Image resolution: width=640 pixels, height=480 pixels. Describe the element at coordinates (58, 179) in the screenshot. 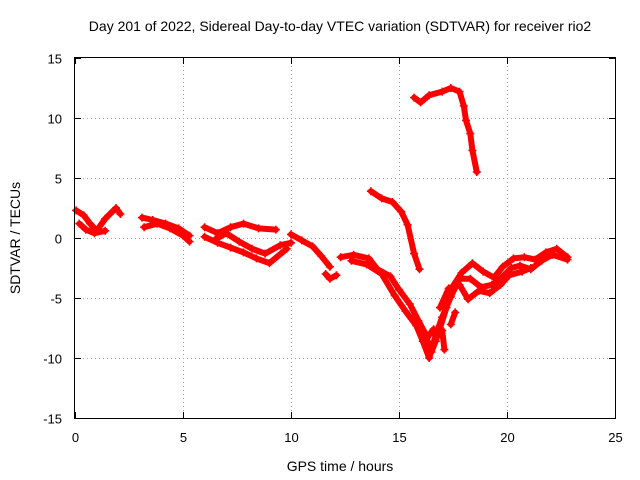

I see `y-tick-label: 5` at that location.